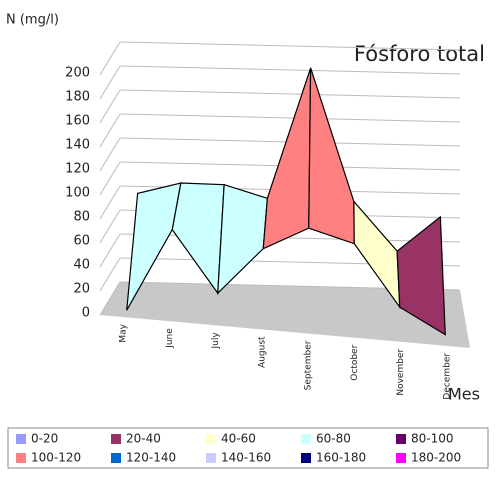 The image size is (496, 489). Describe the element at coordinates (285, 315) in the screenshot. I see `floor` at that location.